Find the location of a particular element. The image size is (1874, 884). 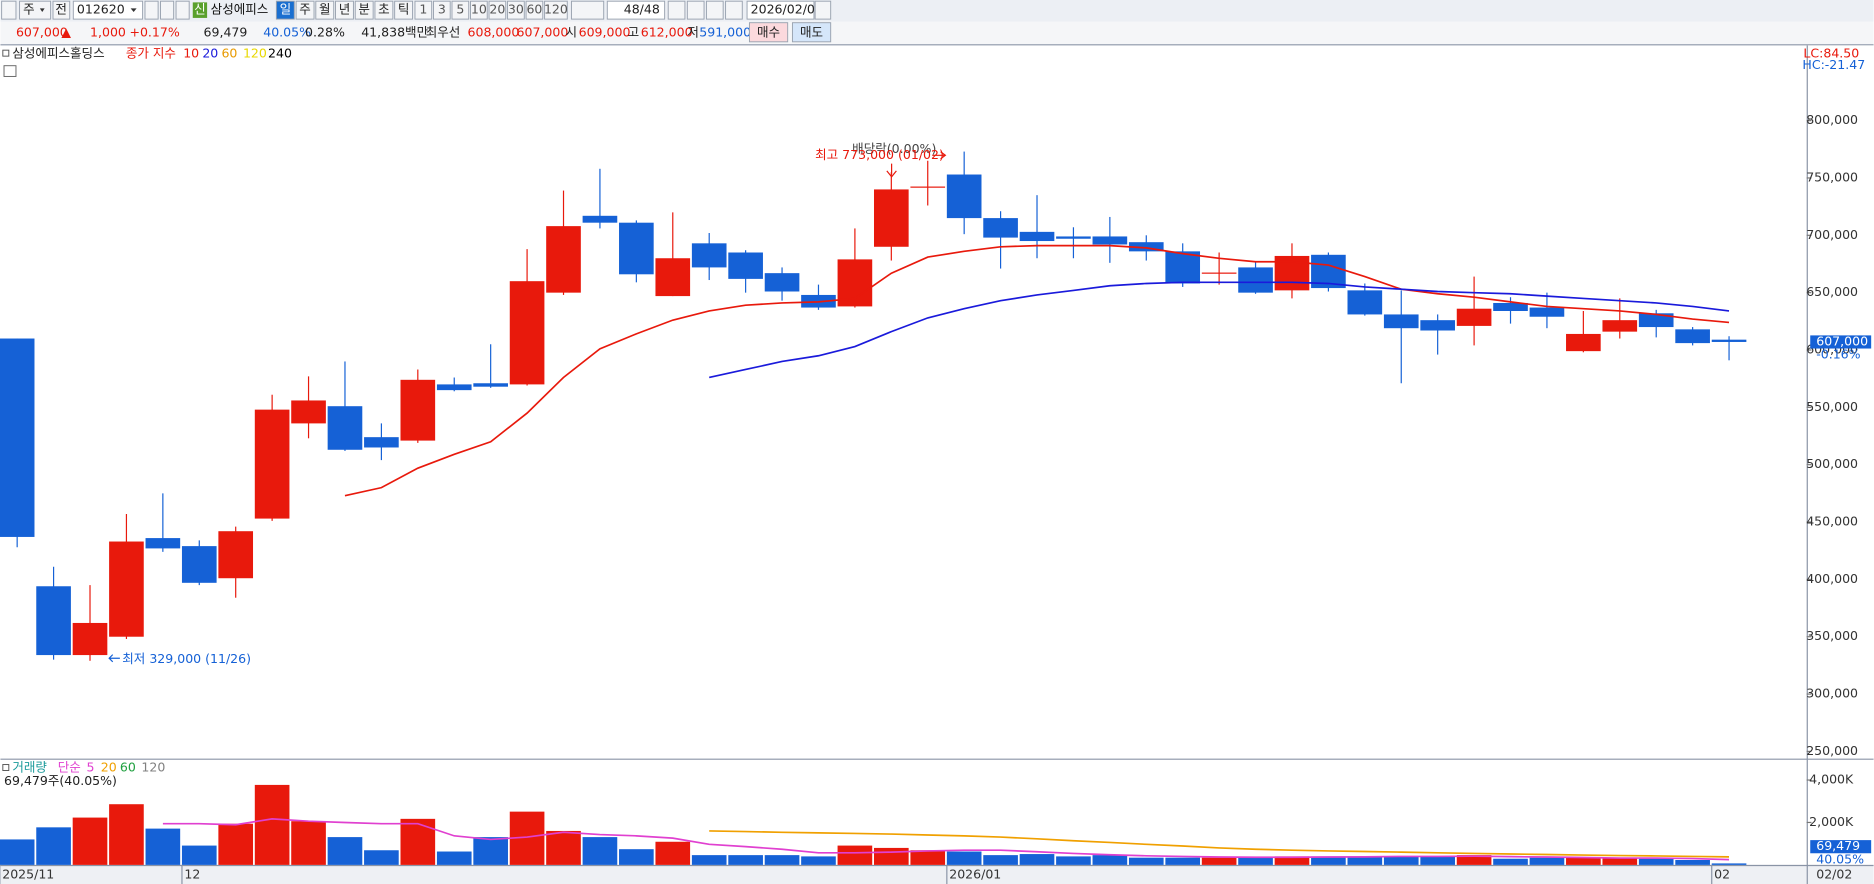

annotation-arrow is located at coordinates (891, 170).